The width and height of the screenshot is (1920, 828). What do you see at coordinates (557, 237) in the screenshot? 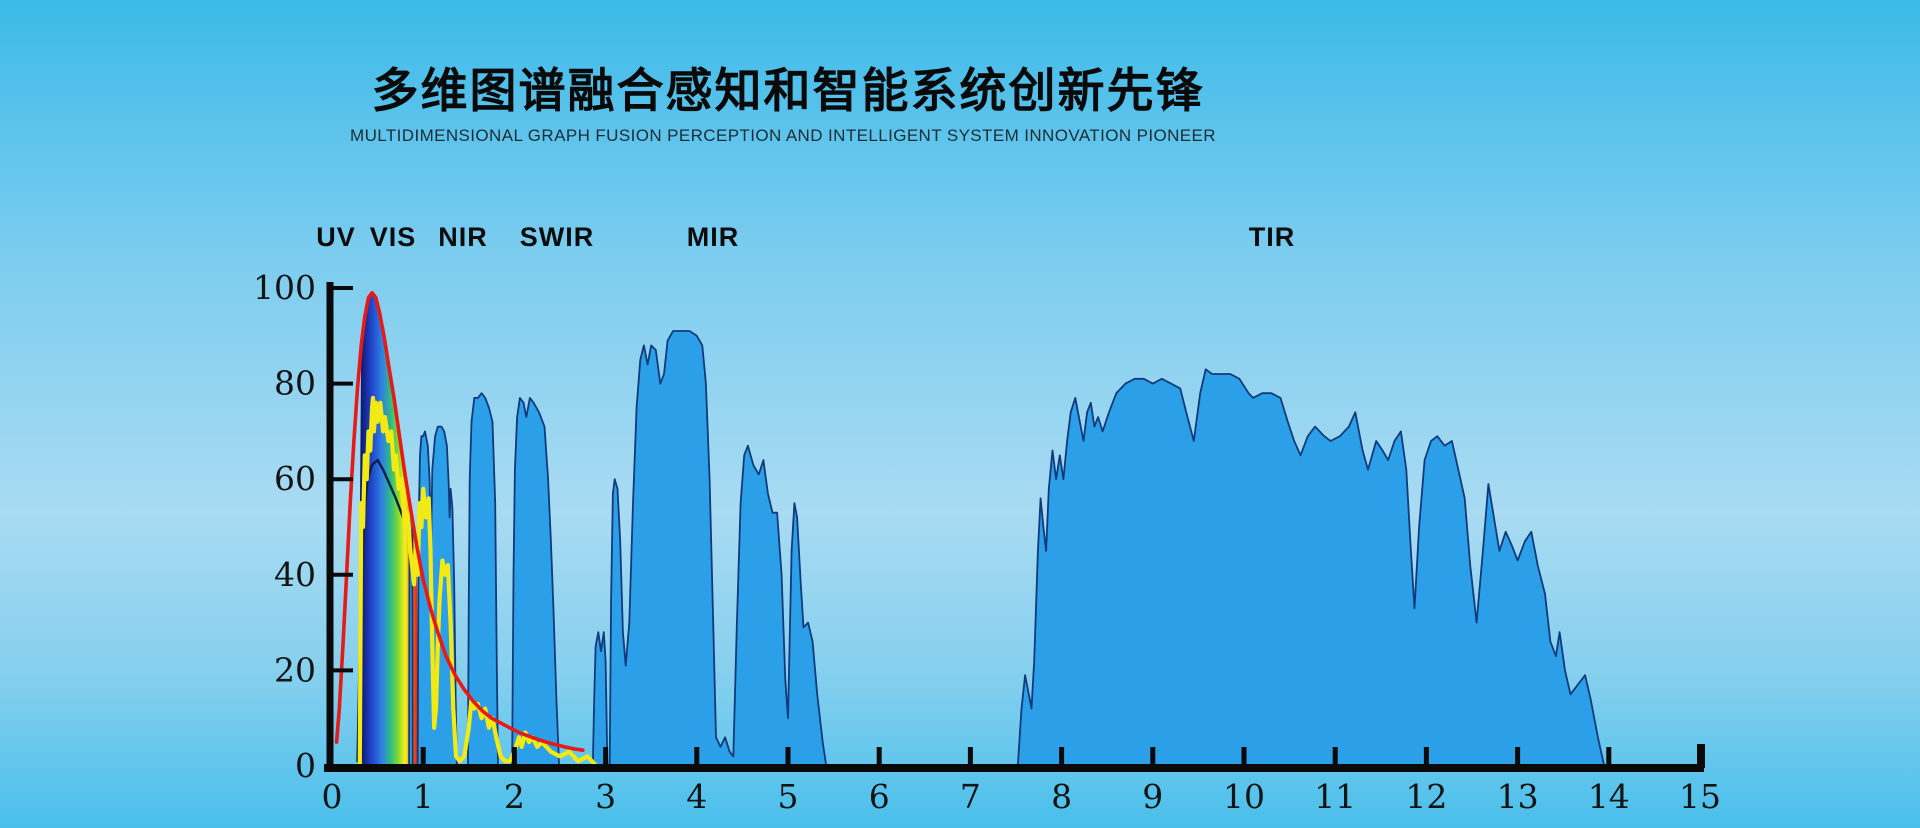
I see `band-label-swir: SWIR` at bounding box center [557, 237].